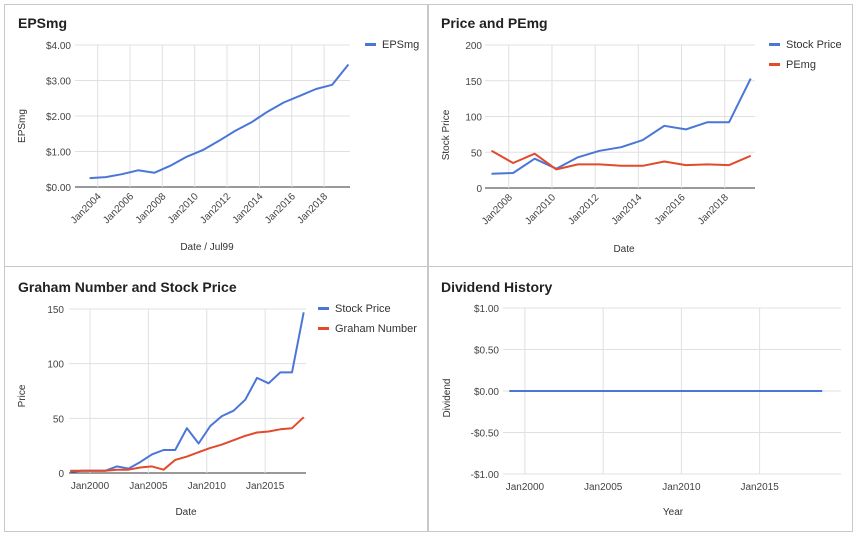 The width and height of the screenshot is (857, 537). Describe the element at coordinates (127, 287) in the screenshot. I see `chart-title: Graham Number and Stock Price` at that location.